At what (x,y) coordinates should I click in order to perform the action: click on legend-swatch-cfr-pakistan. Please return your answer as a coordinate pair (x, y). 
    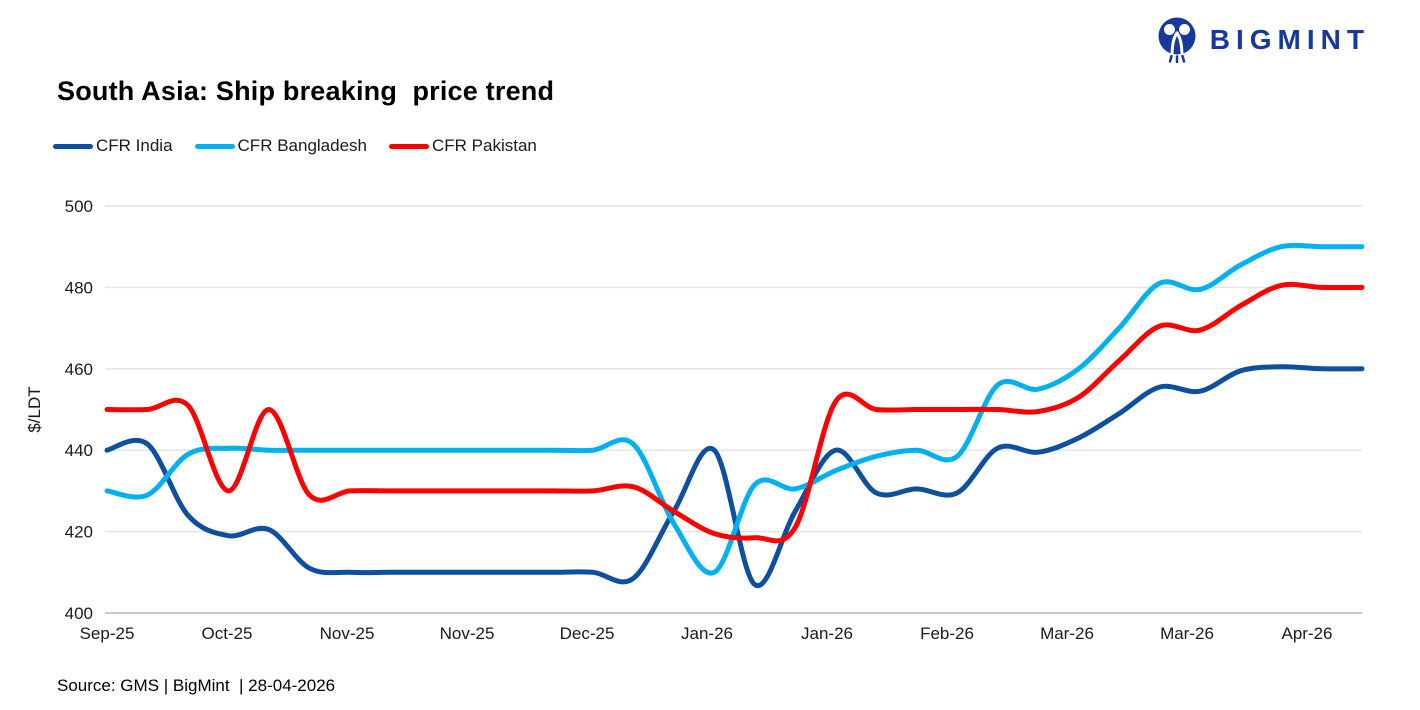
    Looking at the image, I should click on (409, 146).